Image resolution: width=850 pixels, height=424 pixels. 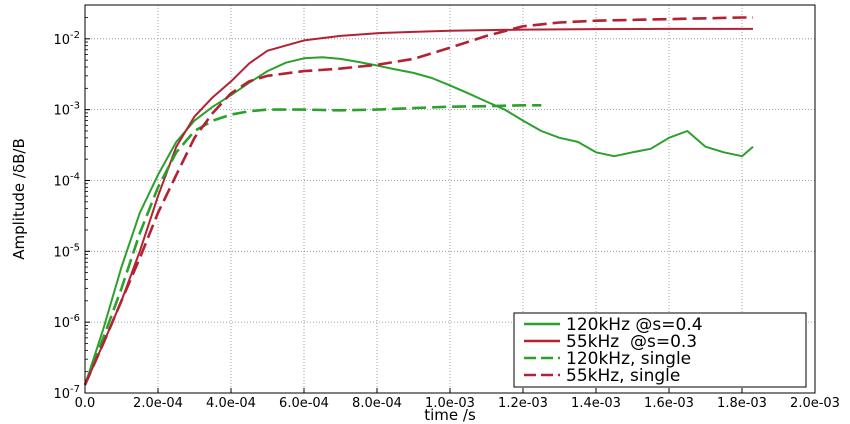 I want to click on legend-entry: 55kHz @s=0.3, so click(x=631, y=342).